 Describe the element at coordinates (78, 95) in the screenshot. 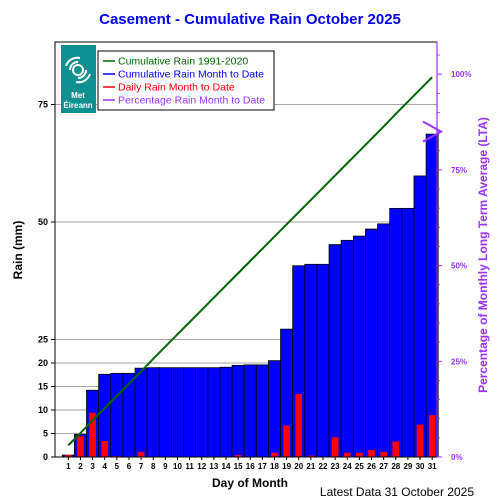

I see `logo-text-met: Met` at that location.